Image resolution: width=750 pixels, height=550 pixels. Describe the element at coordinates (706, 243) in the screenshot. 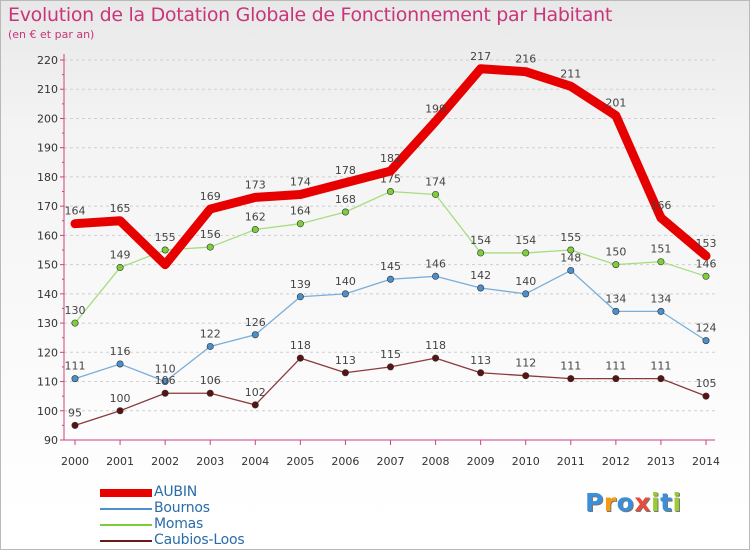

I see `data-label-aubin: 153` at that location.